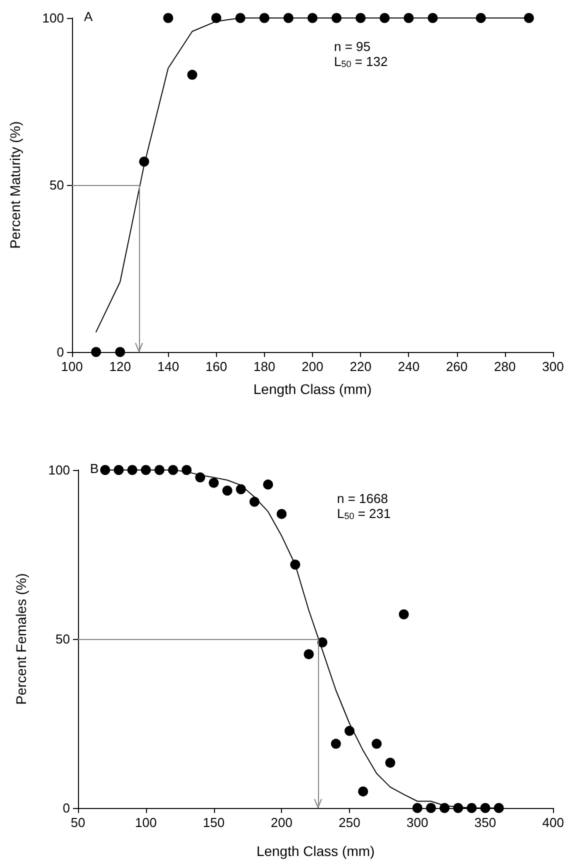  Describe the element at coordinates (78, 822) in the screenshot. I see `x-tick-label: 50` at that location.